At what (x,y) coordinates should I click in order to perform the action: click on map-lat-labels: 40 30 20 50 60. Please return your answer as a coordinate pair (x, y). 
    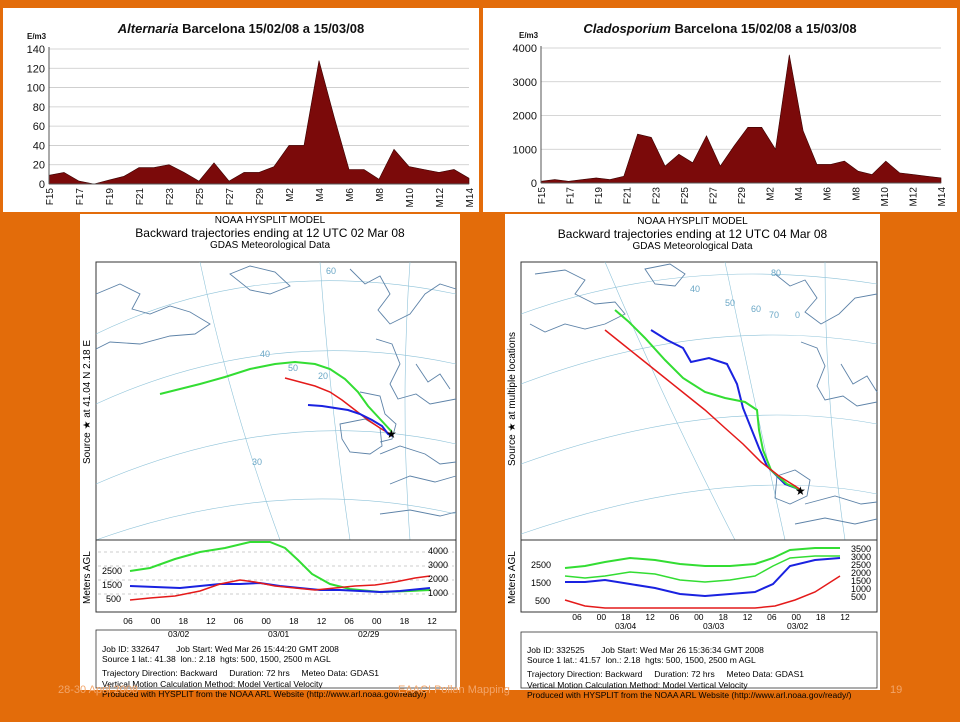
    Looking at the image, I should click on (294, 366).